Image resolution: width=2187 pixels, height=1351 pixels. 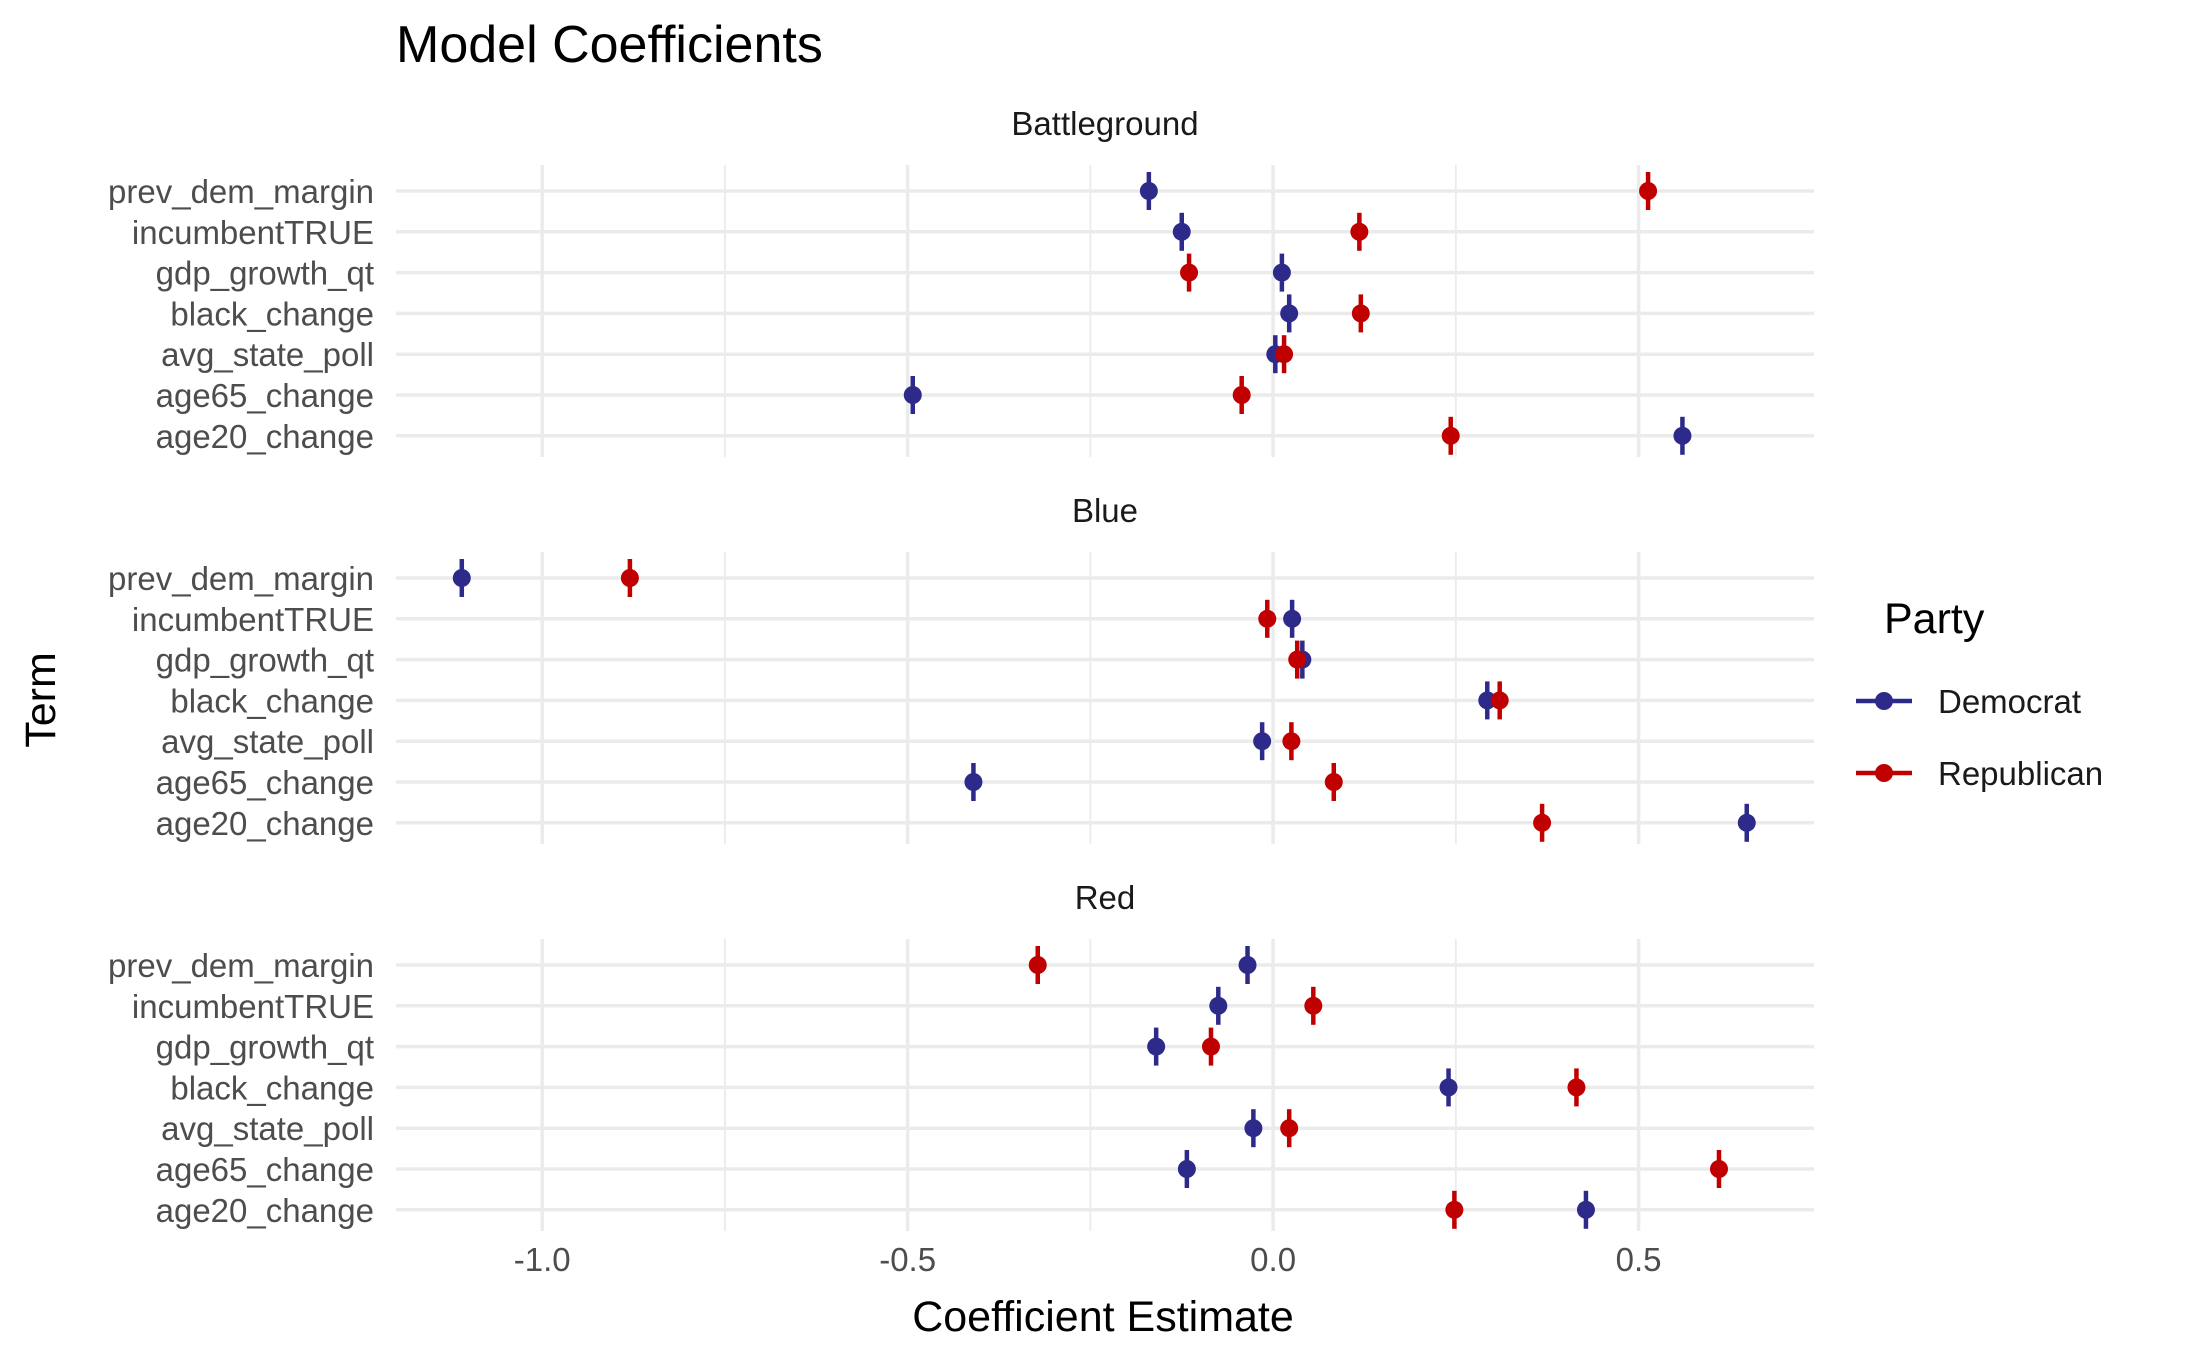 What do you see at coordinates (609, 45) in the screenshot?
I see `chart-title: Model Coefficients` at bounding box center [609, 45].